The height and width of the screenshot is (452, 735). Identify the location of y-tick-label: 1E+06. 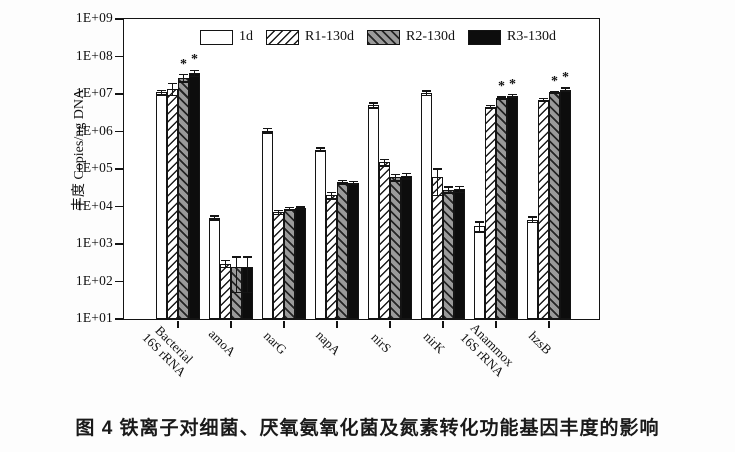
(94, 130).